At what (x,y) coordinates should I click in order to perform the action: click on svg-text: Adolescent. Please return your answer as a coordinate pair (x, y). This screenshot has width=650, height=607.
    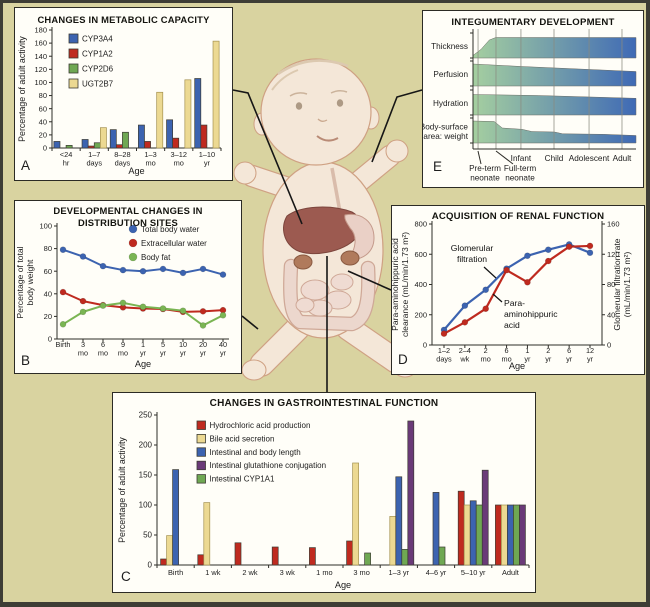
    Looking at the image, I should click on (589, 158).